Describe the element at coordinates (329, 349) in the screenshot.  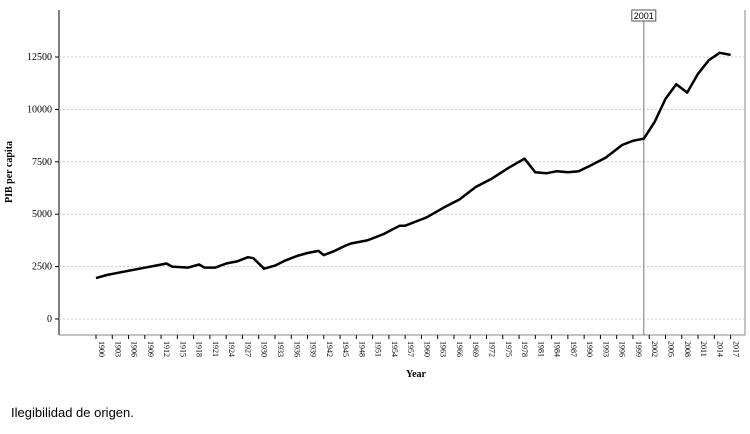
I see `x-tick-label: 1942` at that location.